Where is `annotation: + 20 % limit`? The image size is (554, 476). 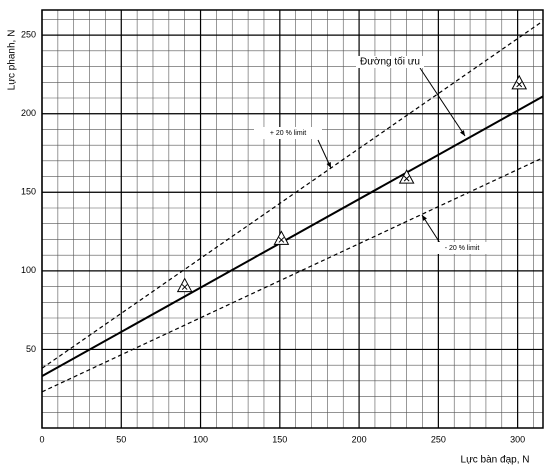
annotation: + 20 % limit is located at coordinates (288, 133).